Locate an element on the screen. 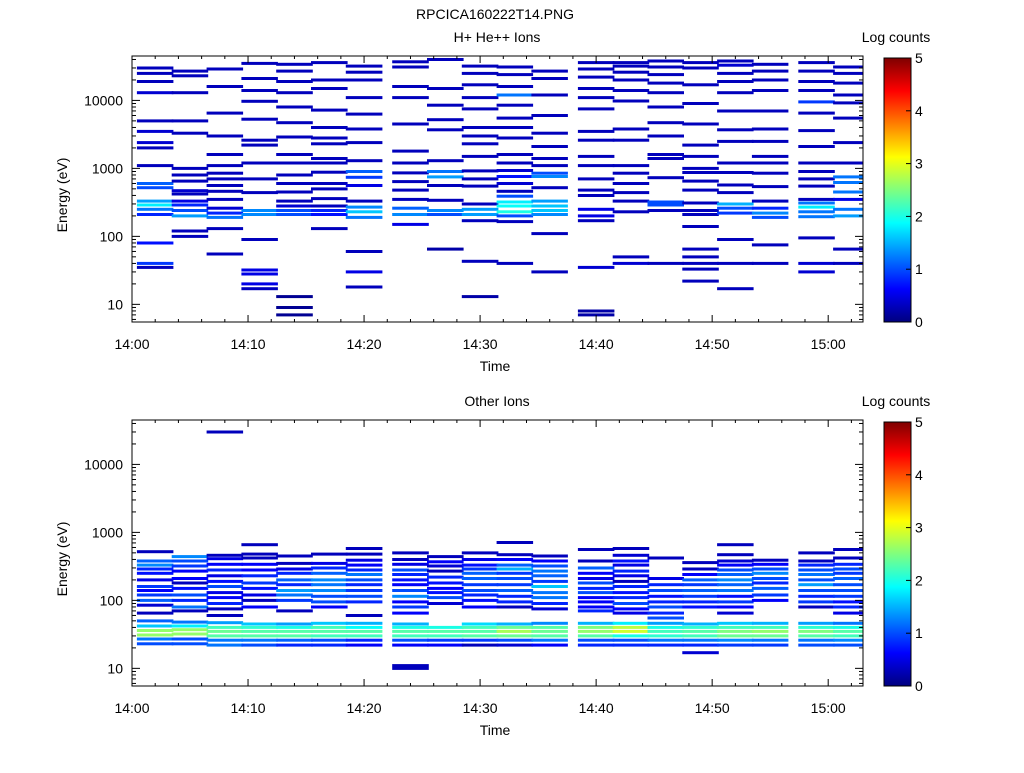 This screenshot has width=1024, height=773. y-tick-label: 100 is located at coordinates (112, 600).